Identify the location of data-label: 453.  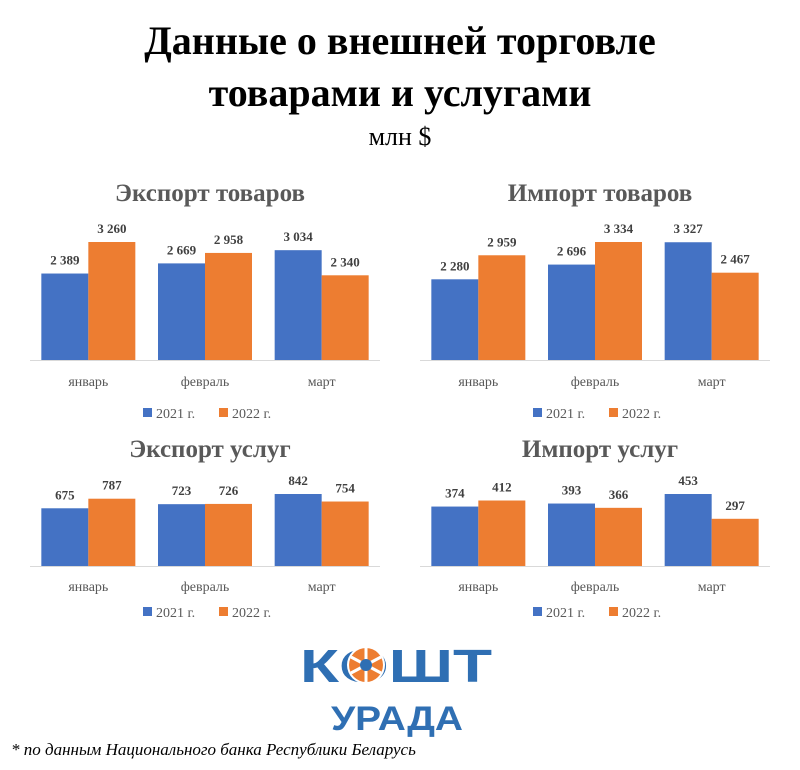
(688, 480).